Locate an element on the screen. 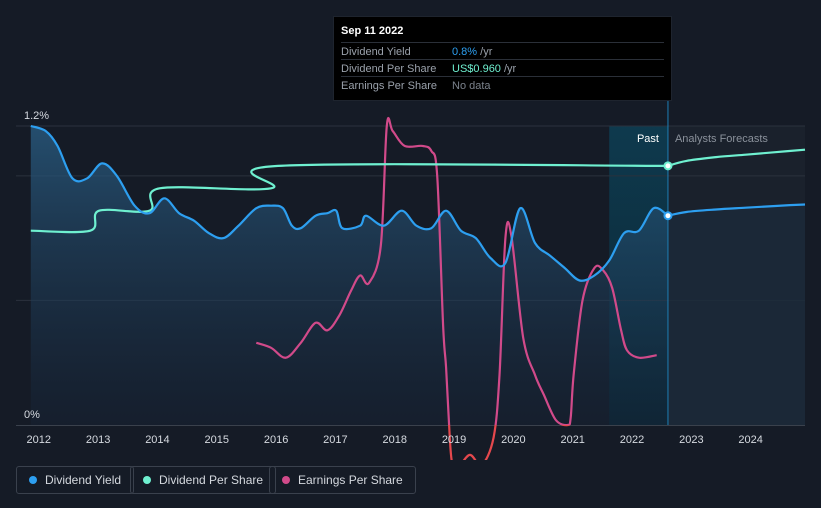 The width and height of the screenshot is (821, 508). dividend-yield-forecast-area is located at coordinates (736, 314).